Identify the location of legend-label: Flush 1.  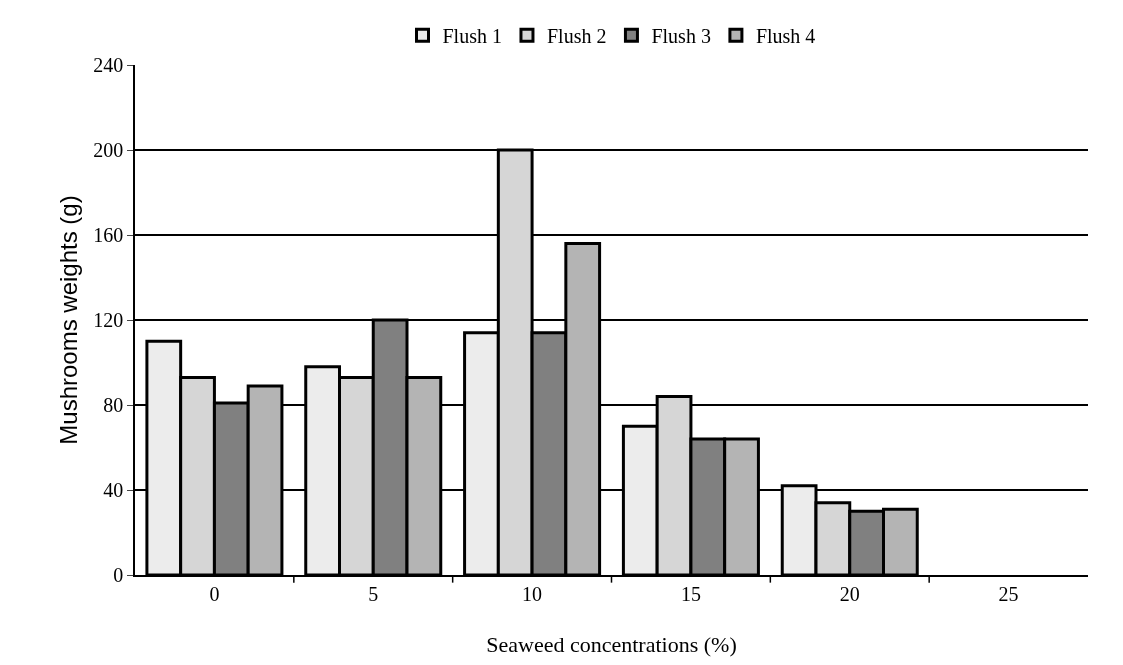
(472, 36).